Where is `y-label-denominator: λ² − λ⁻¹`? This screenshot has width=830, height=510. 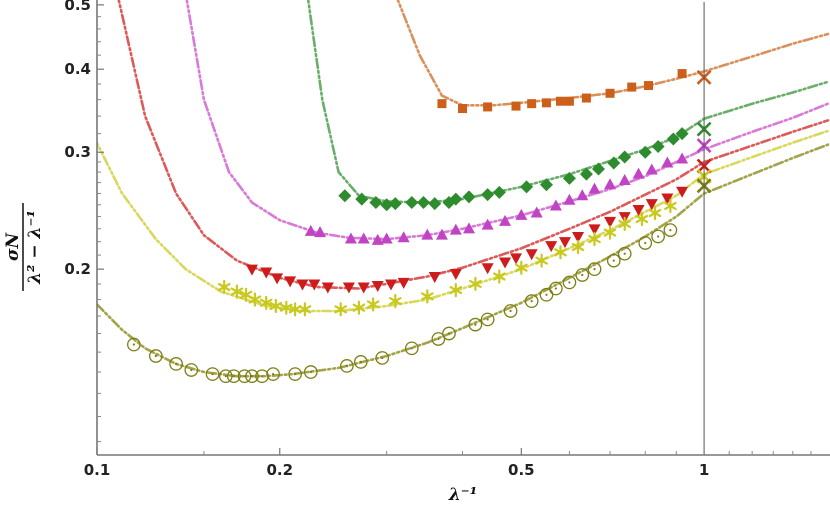 y-label-denominator: λ² − λ⁻¹ is located at coordinates (35, 247).